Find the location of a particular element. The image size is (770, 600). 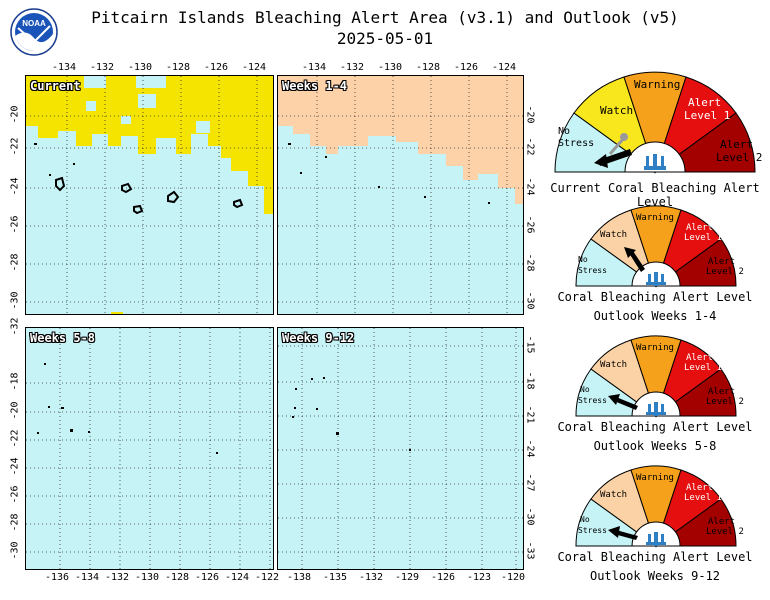

y-tick-label: -21 is located at coordinates (530, 414).